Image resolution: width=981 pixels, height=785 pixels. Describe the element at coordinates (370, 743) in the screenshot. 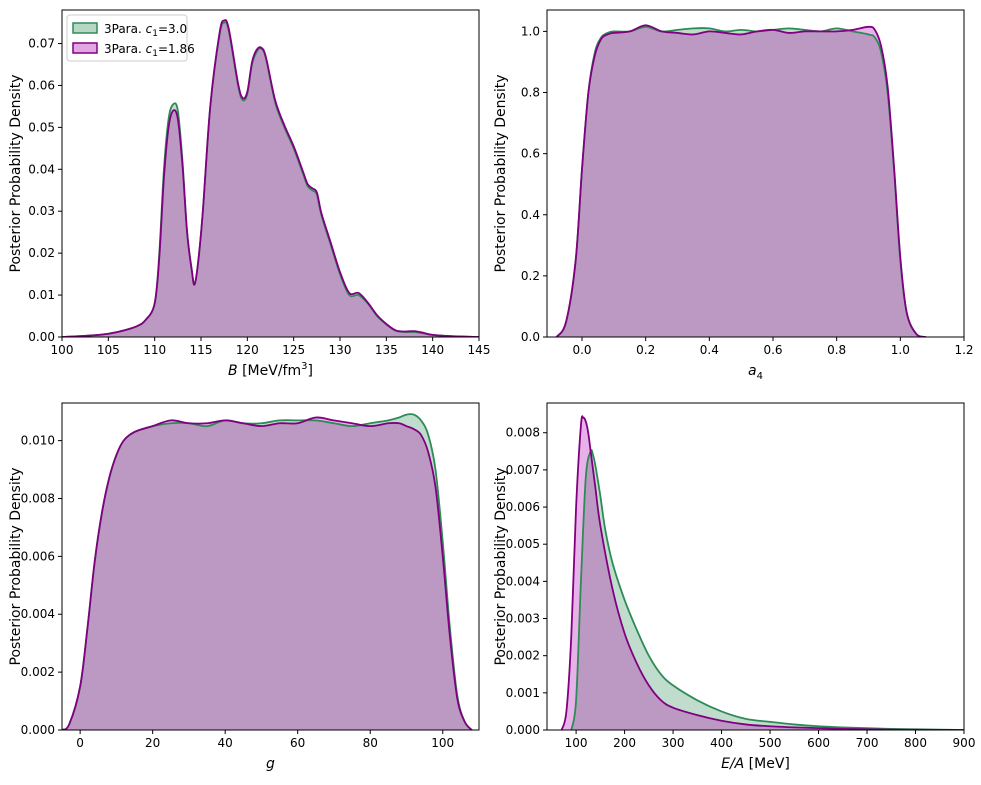

I see `x-tick-label: 80` at that location.